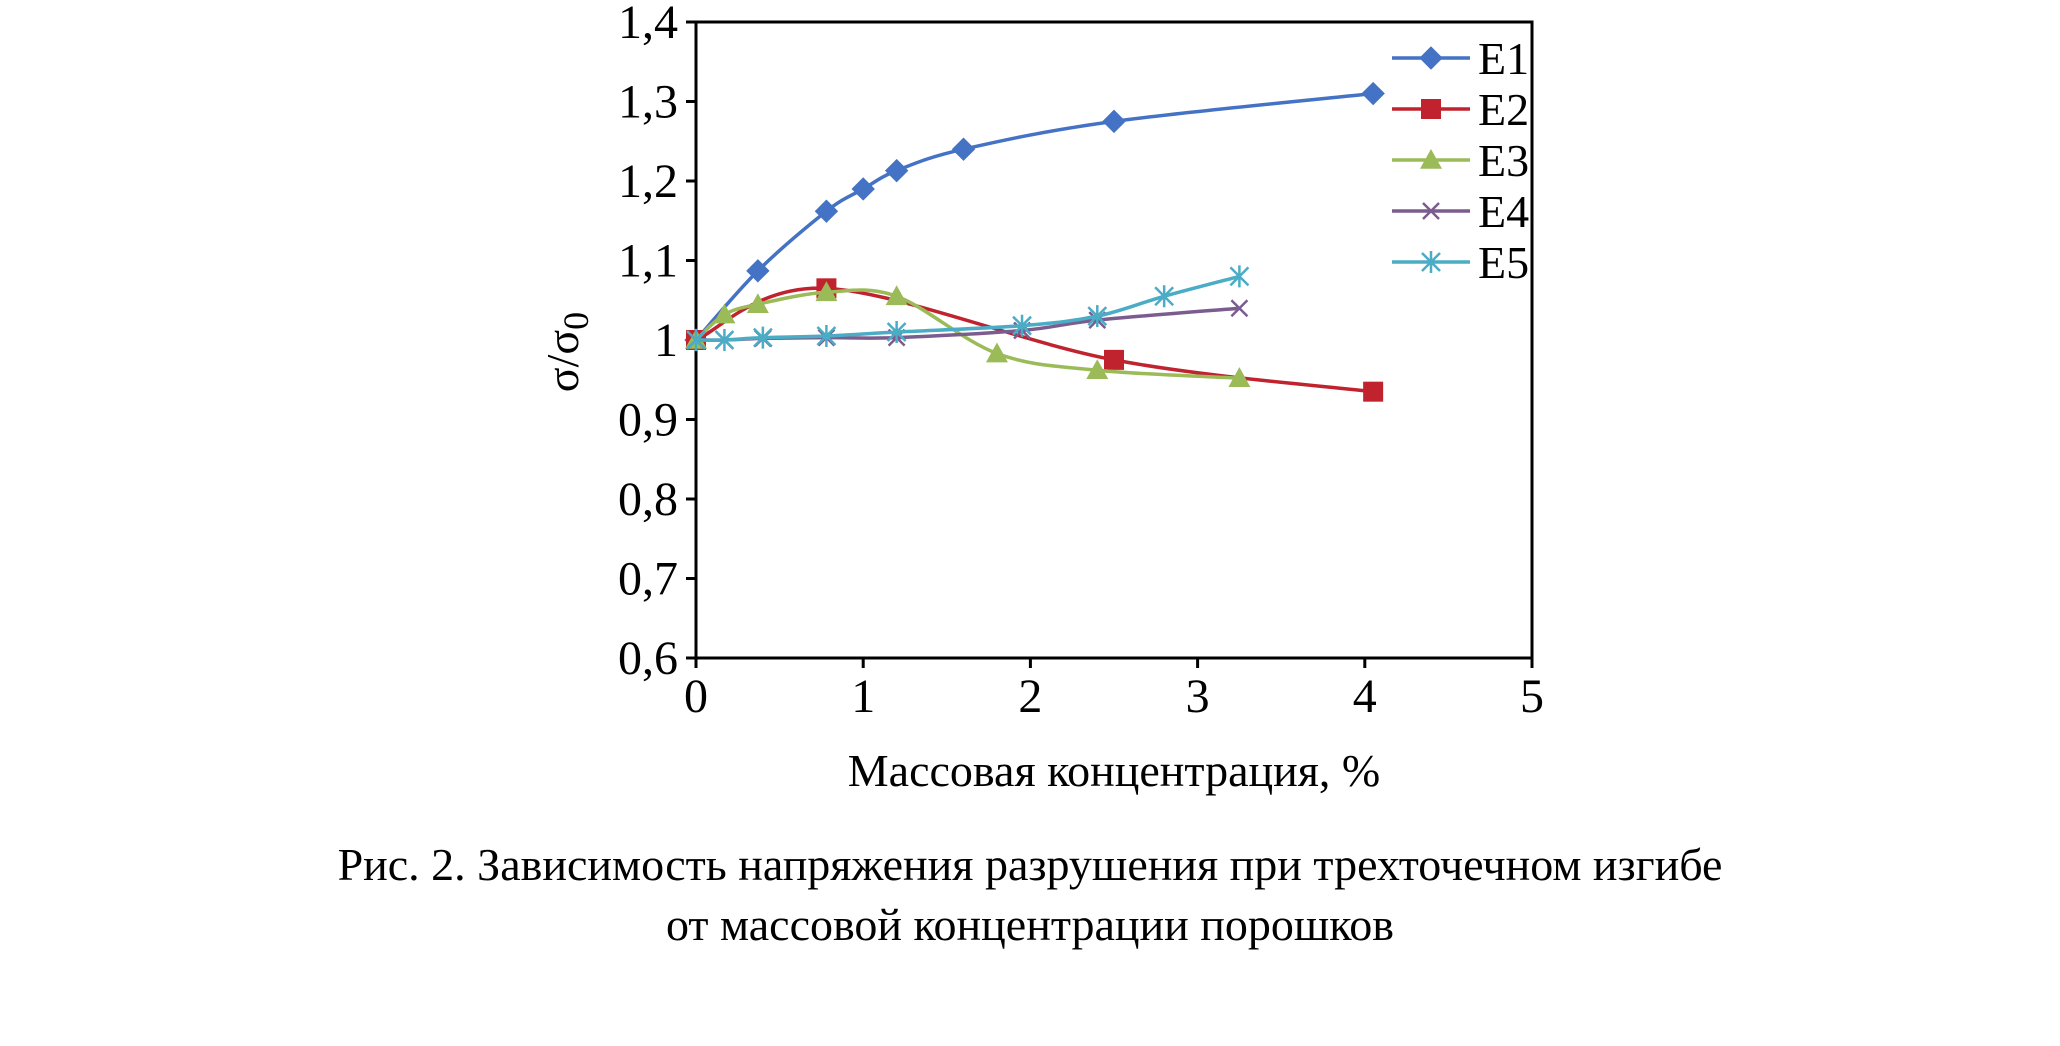 The width and height of the screenshot is (2060, 1046). Describe the element at coordinates (1460, 109) in the screenshot. I see `legend-item-E2: E2` at that location.